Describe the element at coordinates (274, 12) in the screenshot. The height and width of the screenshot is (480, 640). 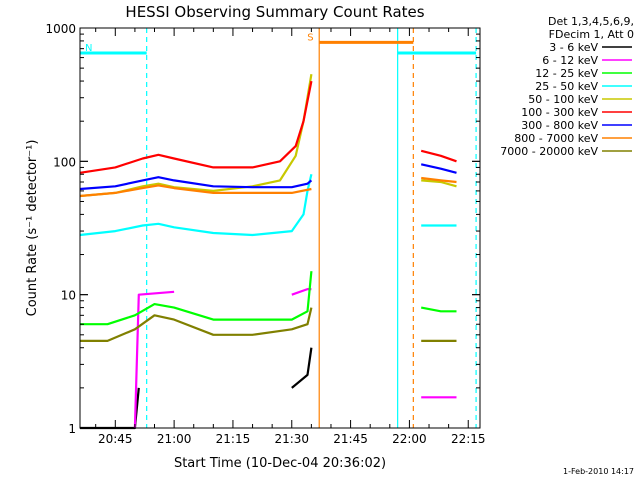
I see `chart-title: HESSI Observing Summary Count Rates` at that location.